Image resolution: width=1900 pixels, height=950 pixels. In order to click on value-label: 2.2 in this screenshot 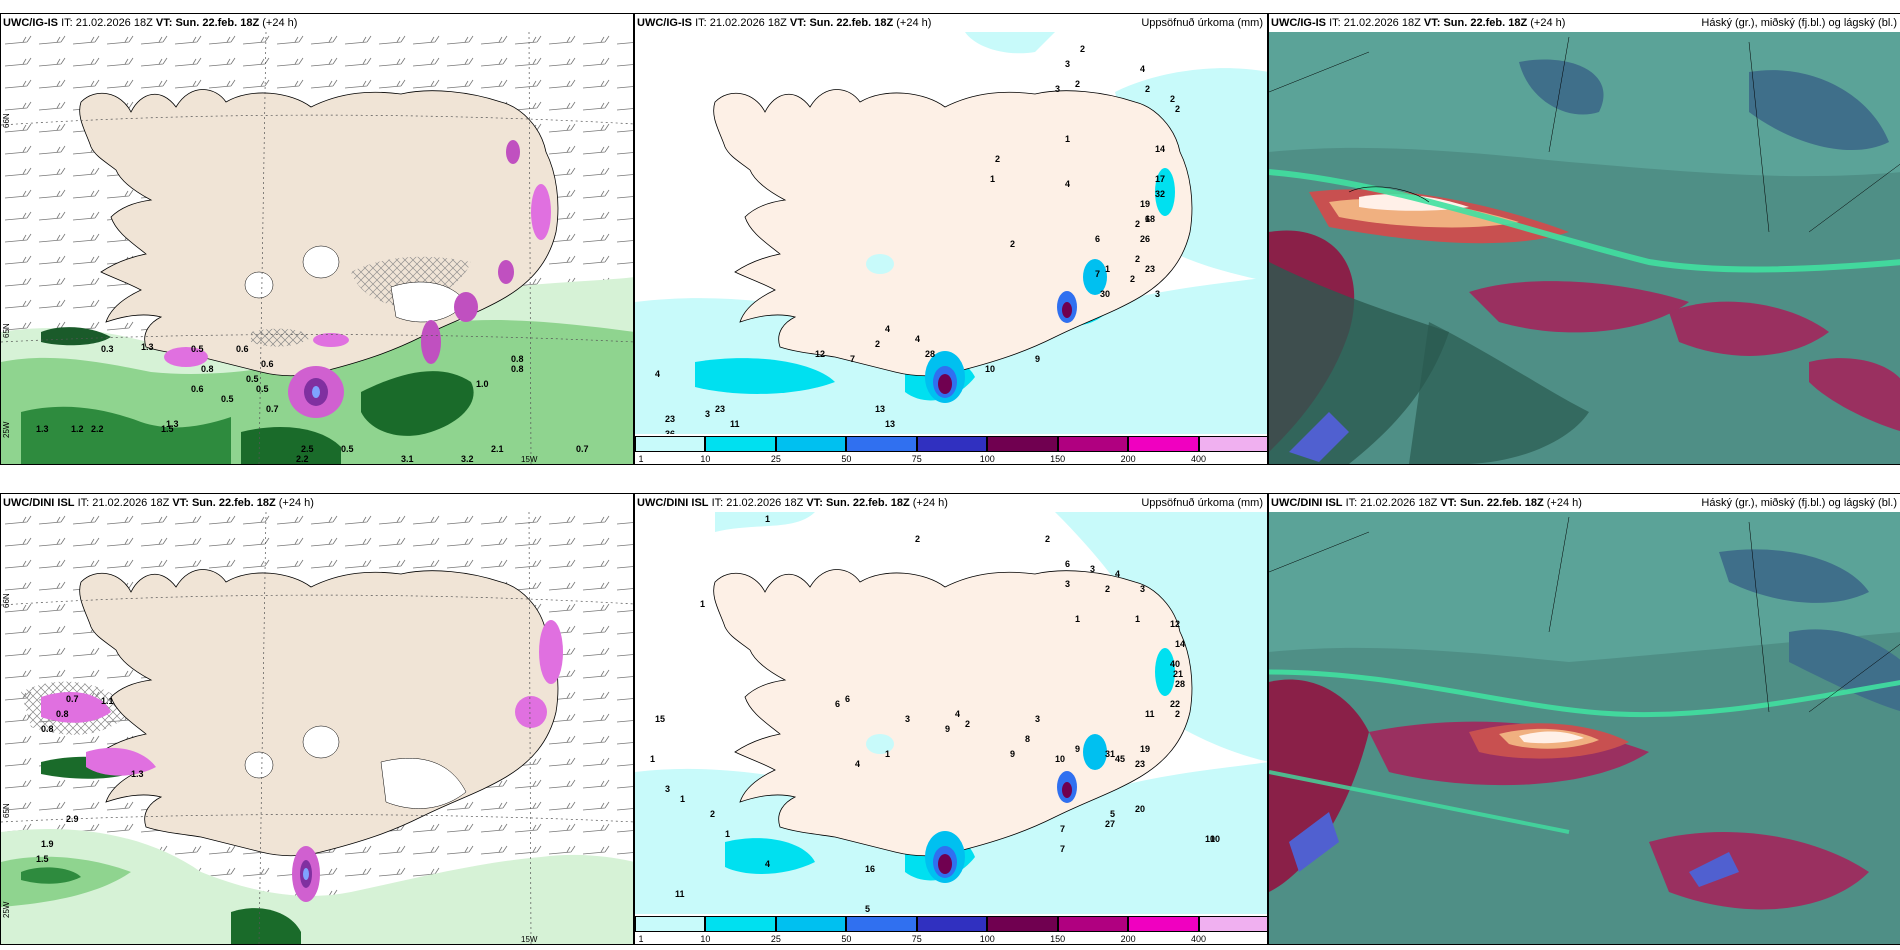, I will do `click(97, 429)`.